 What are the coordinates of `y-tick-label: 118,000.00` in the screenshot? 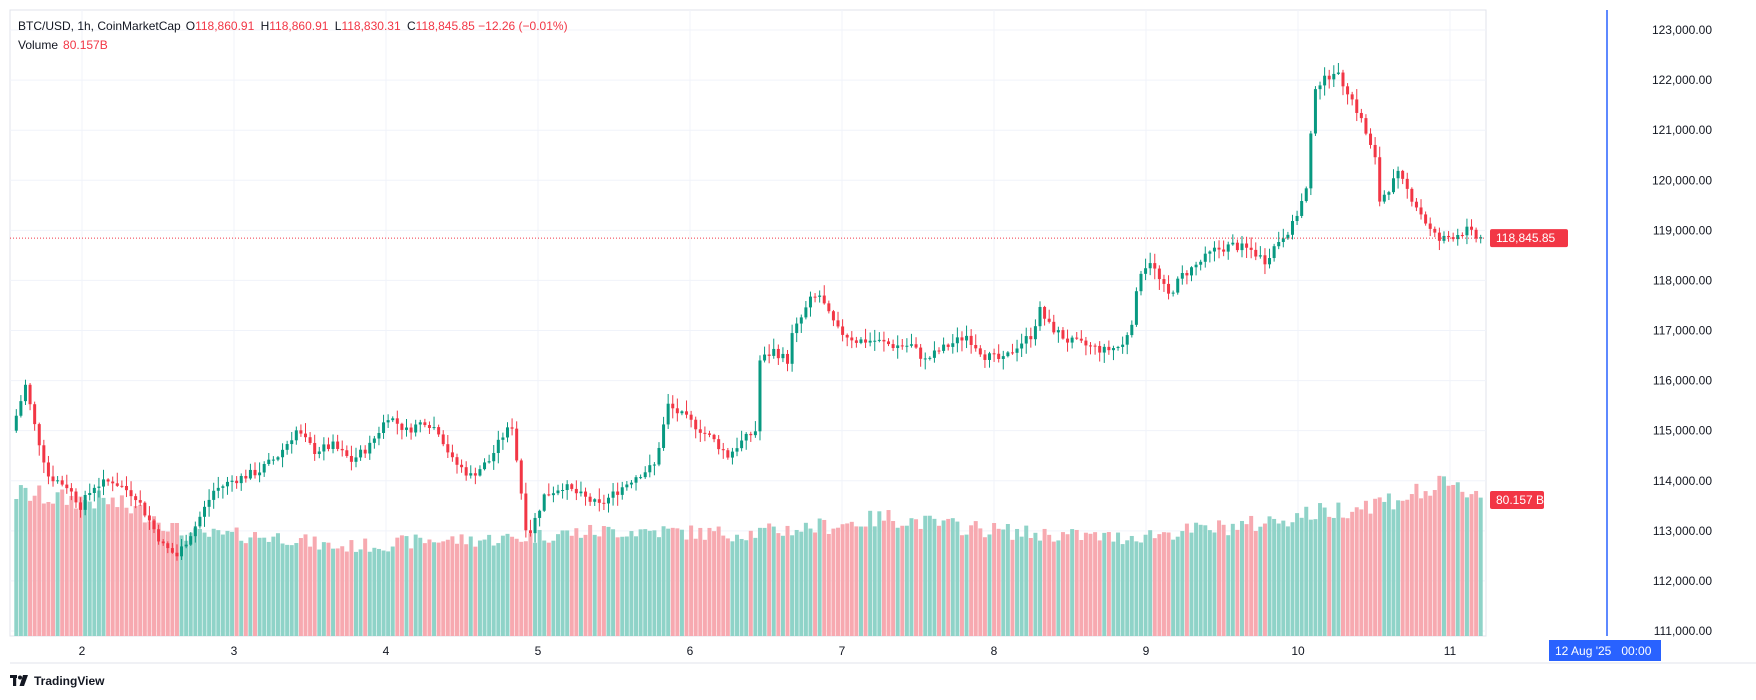 It's located at (1682, 280).